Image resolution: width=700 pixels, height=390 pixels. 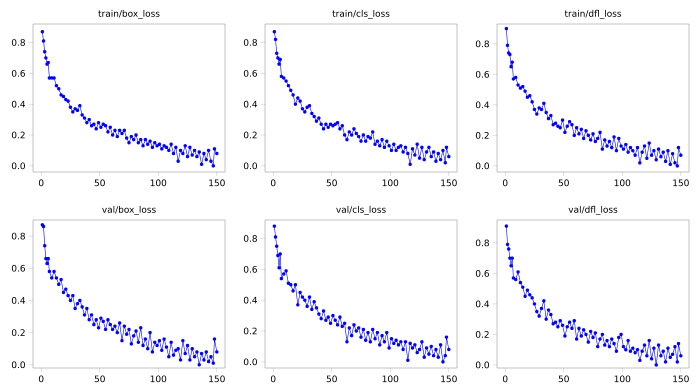 What do you see at coordinates (593, 210) in the screenshot?
I see `chart-title: val/dfl_loss` at bounding box center [593, 210].